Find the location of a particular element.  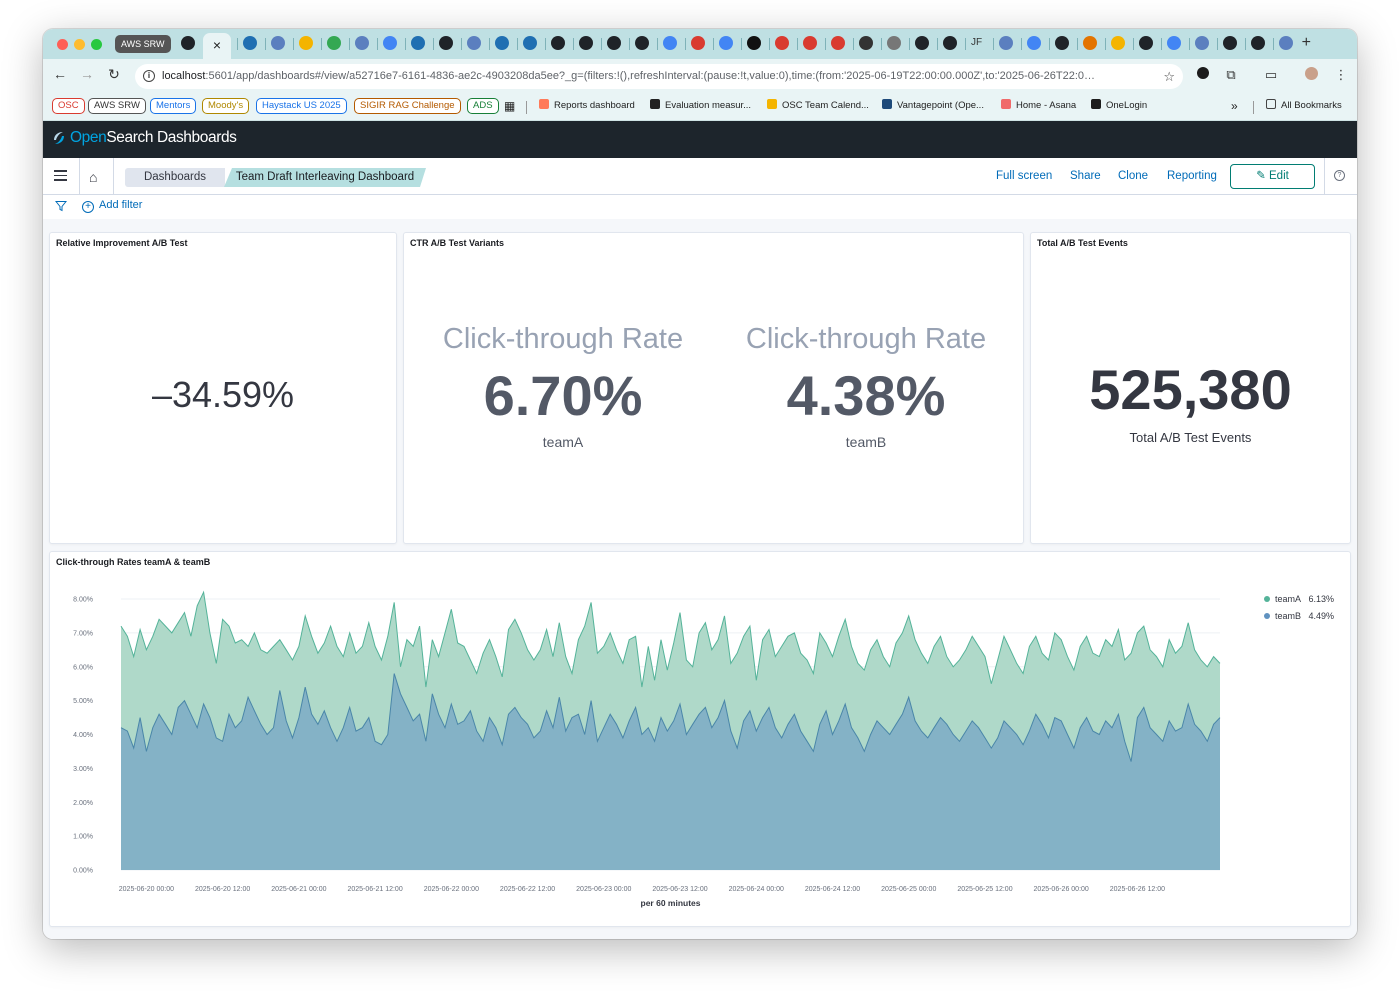

tab-search-icon: ▭ is located at coordinates (1271, 74).